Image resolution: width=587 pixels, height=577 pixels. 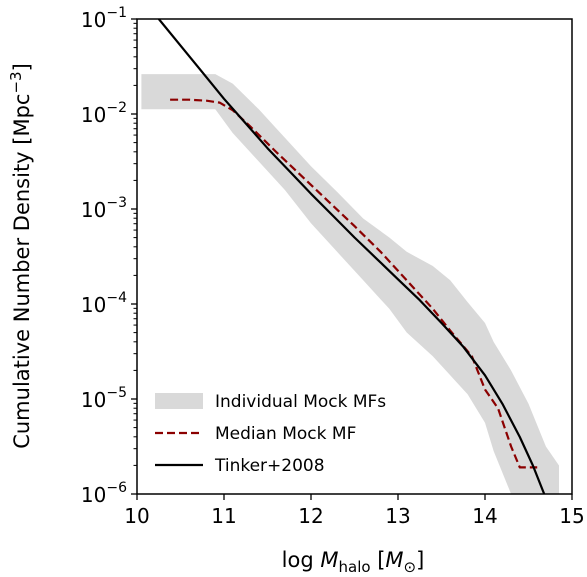 I want to click on y-tick-label: 10⁻⁴, so click(x=104, y=303).